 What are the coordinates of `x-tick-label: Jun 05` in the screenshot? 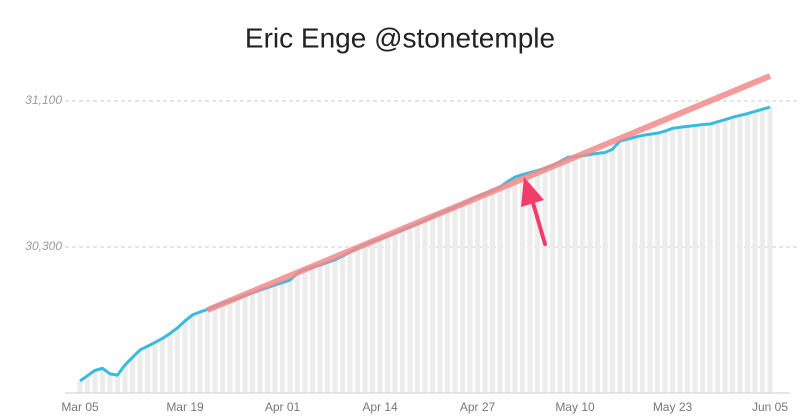 It's located at (770, 407).